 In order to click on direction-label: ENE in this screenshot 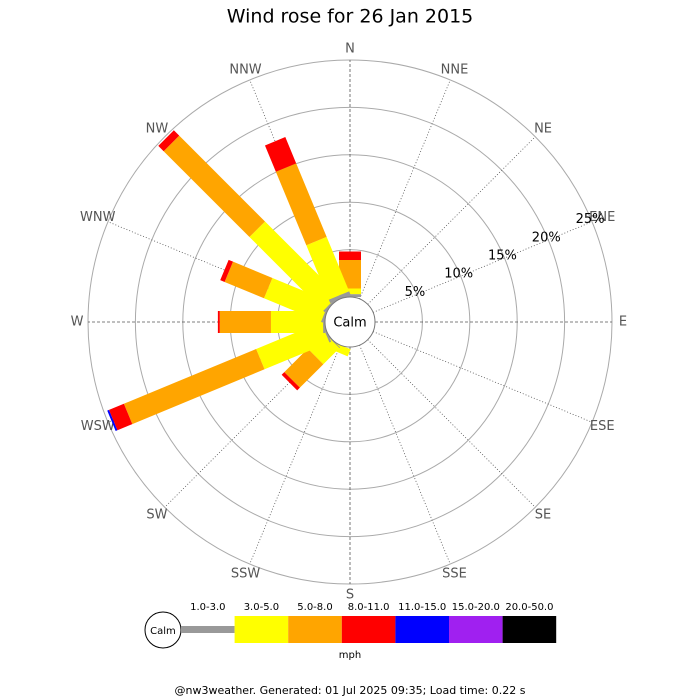, I will do `click(602, 217)`.